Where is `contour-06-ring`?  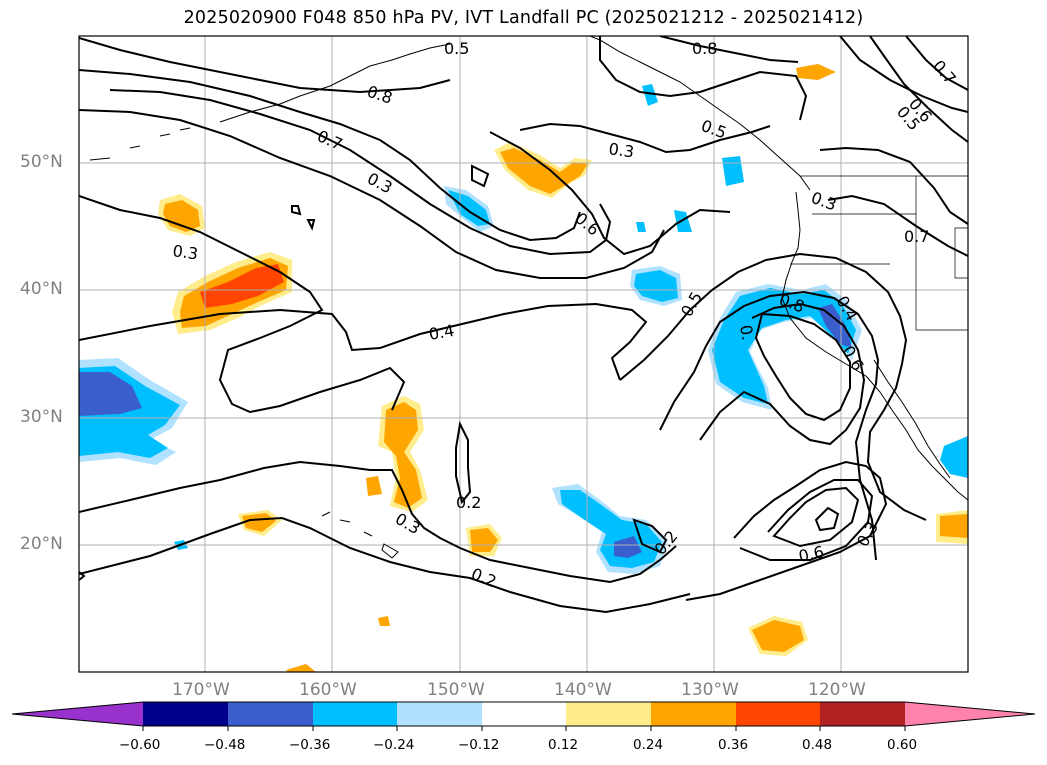 contour-06-ring is located at coordinates (769, 425).